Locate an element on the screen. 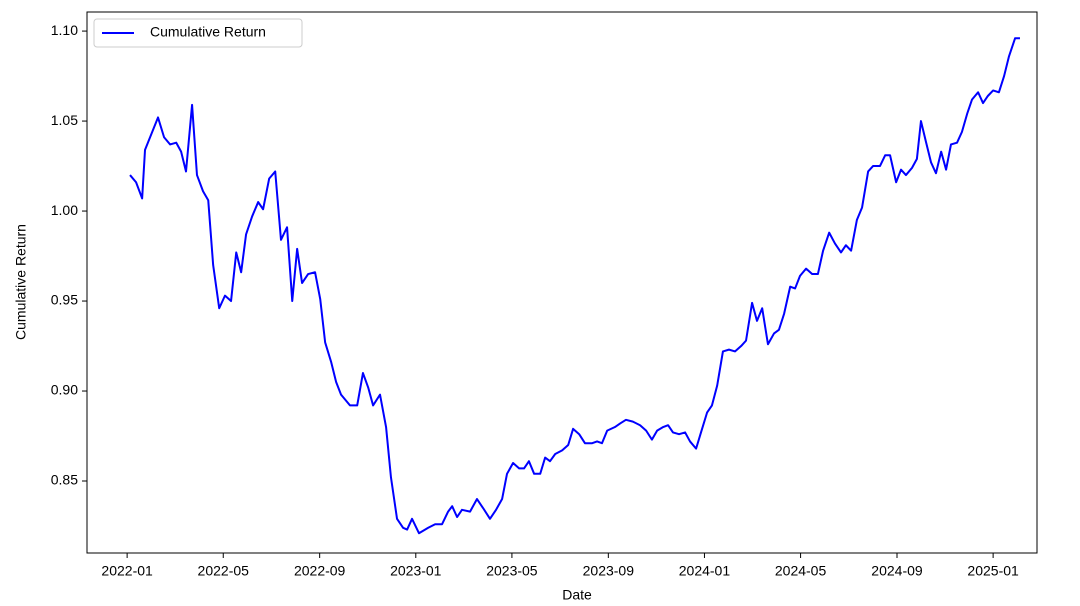 This screenshot has height=606, width=1080. x-tick-label: 2022-01 is located at coordinates (127, 571).